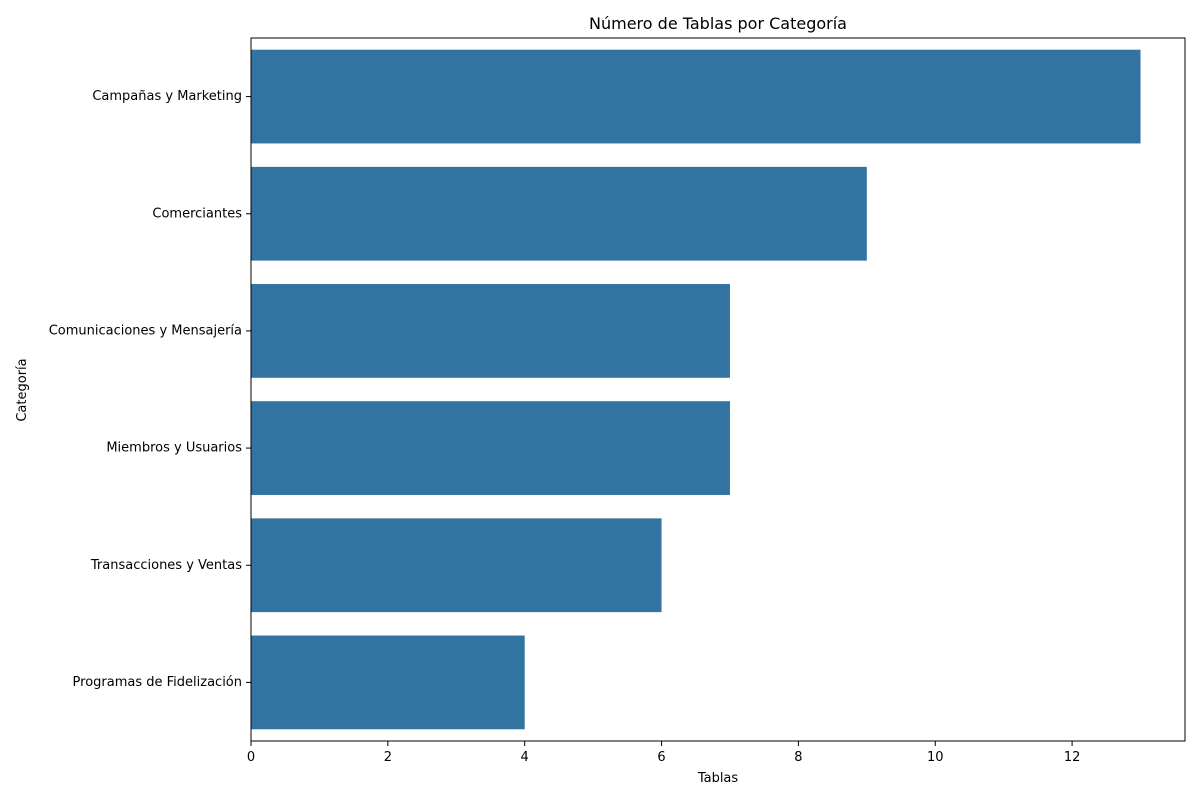 The image size is (1200, 800). Describe the element at coordinates (718, 778) in the screenshot. I see `x-axis-label: Tablas` at that location.